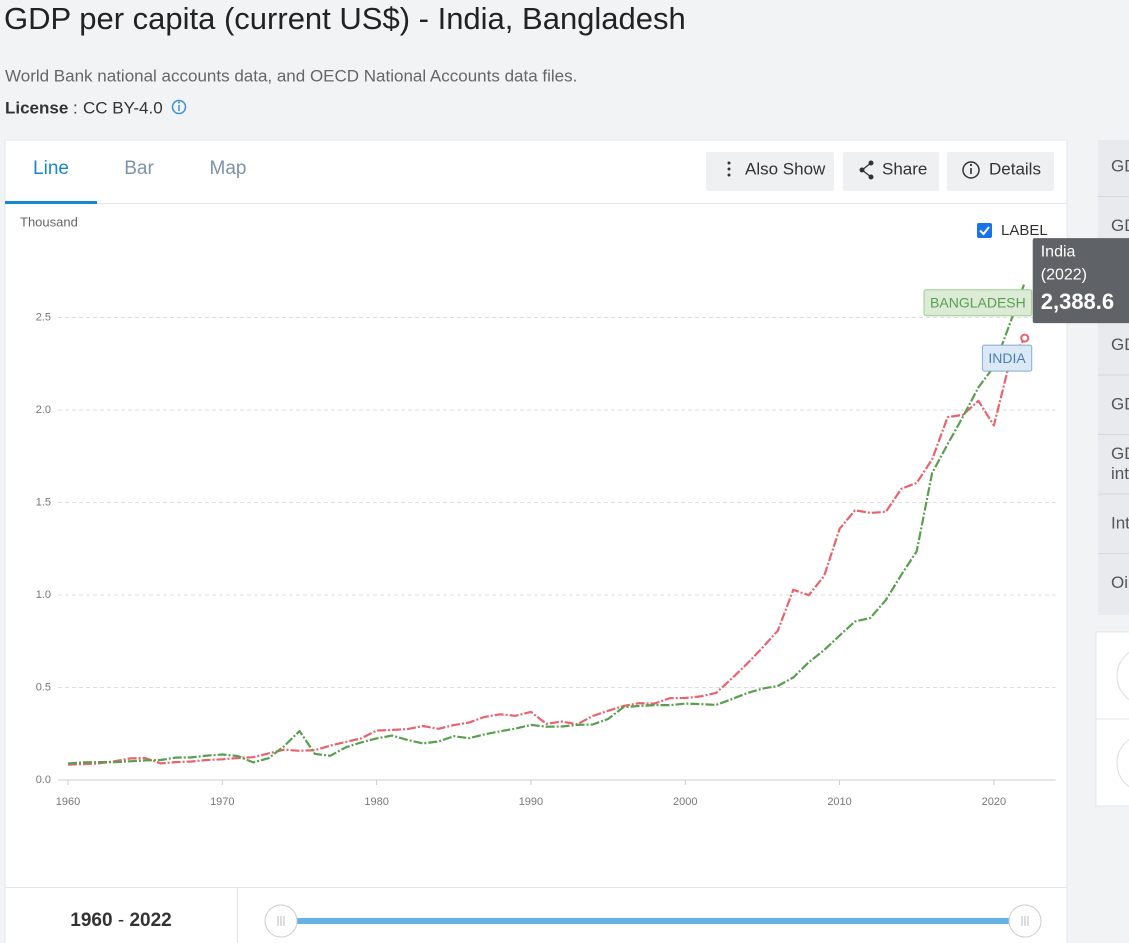  What do you see at coordinates (1120, 522) in the screenshot?
I see `sidebar-item: Int` at bounding box center [1120, 522].